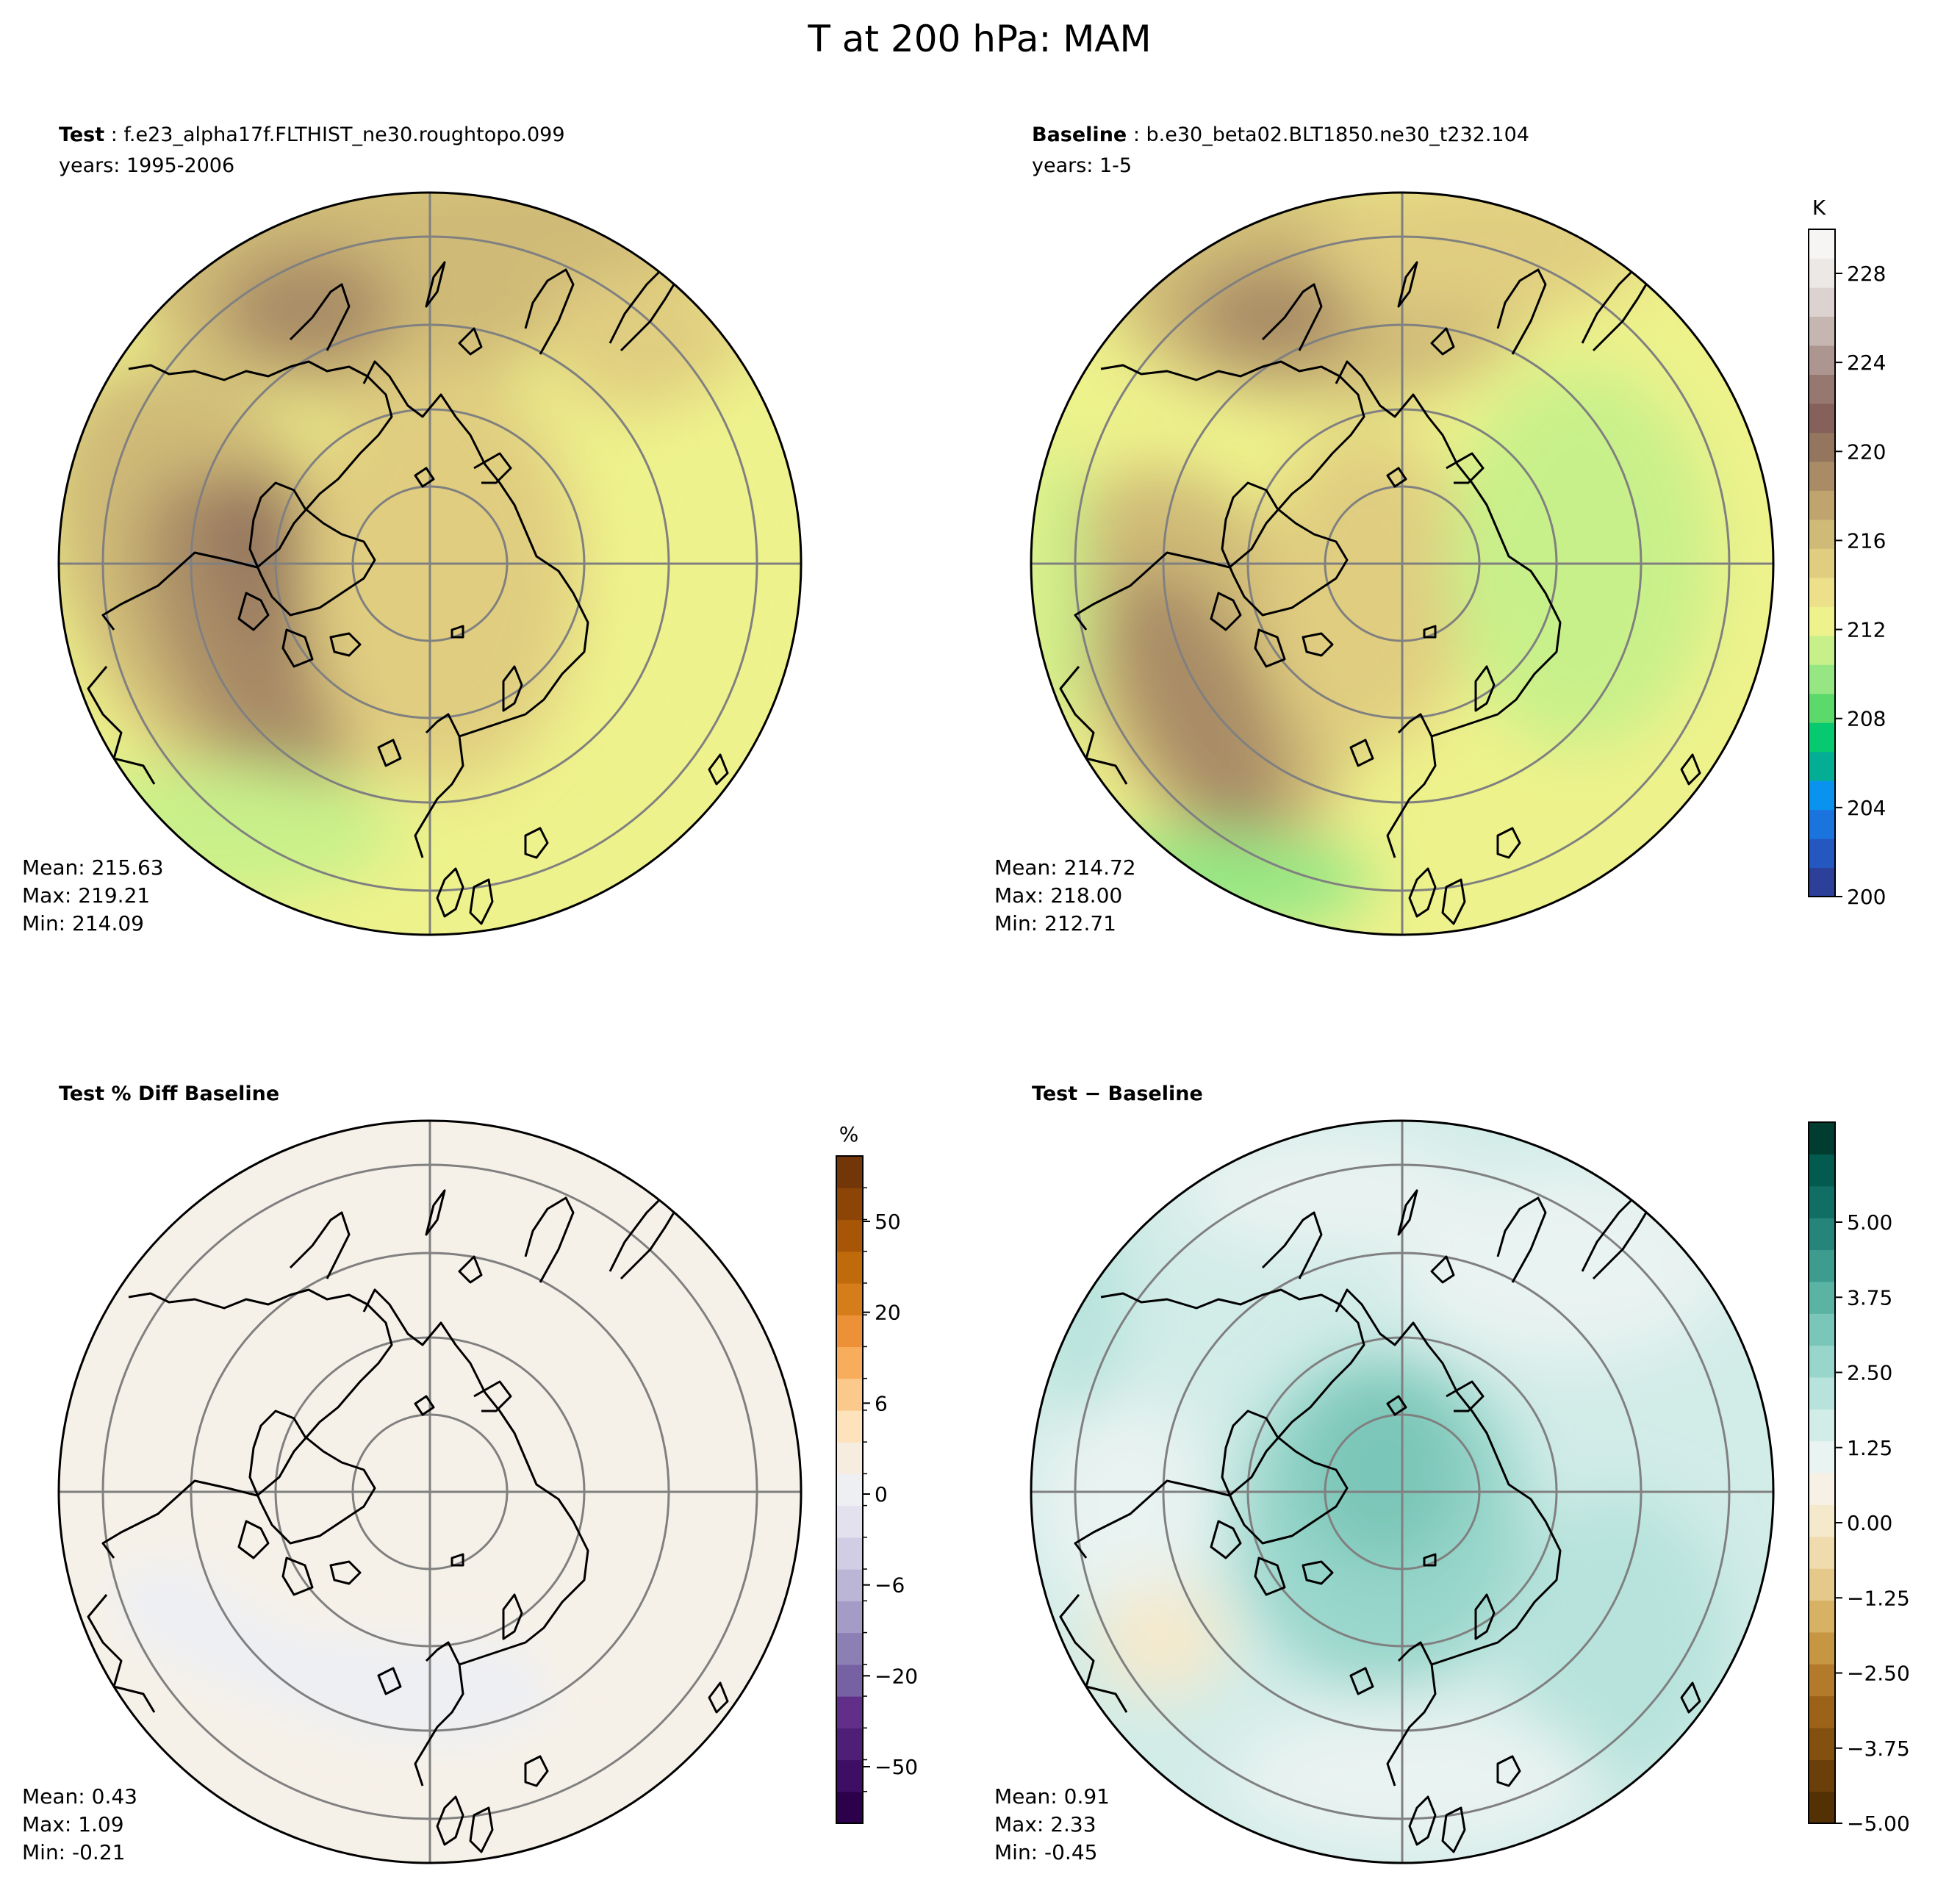 The height and width of the screenshot is (1885, 1960). I want to click on colorbar-temperature: K 228 224 220 216 212 208 204 200, so click(1847, 552).